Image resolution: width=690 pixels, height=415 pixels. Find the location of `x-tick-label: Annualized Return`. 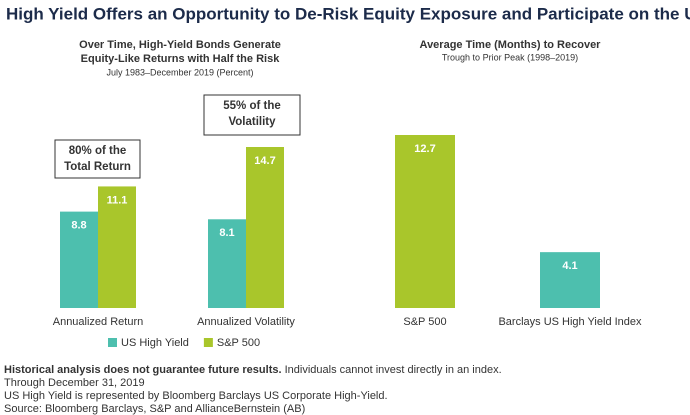

x-tick-label: Annualized Return is located at coordinates (98, 322).